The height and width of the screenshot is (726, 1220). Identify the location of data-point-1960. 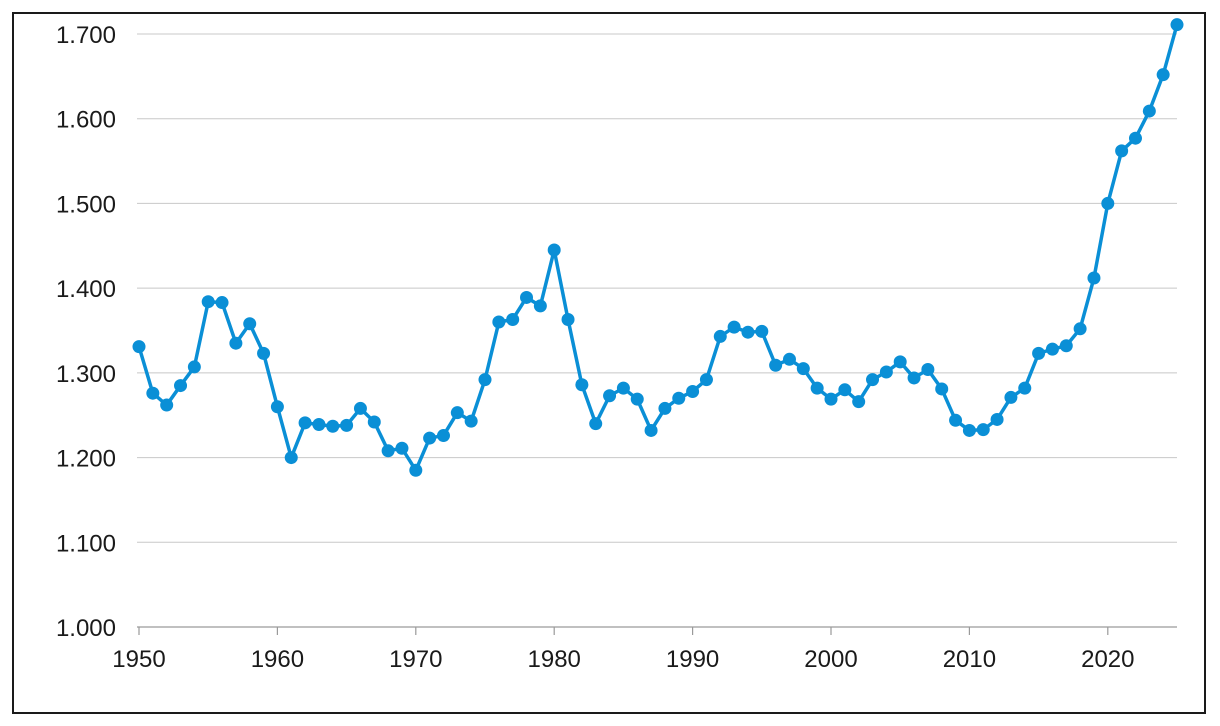
(277, 407).